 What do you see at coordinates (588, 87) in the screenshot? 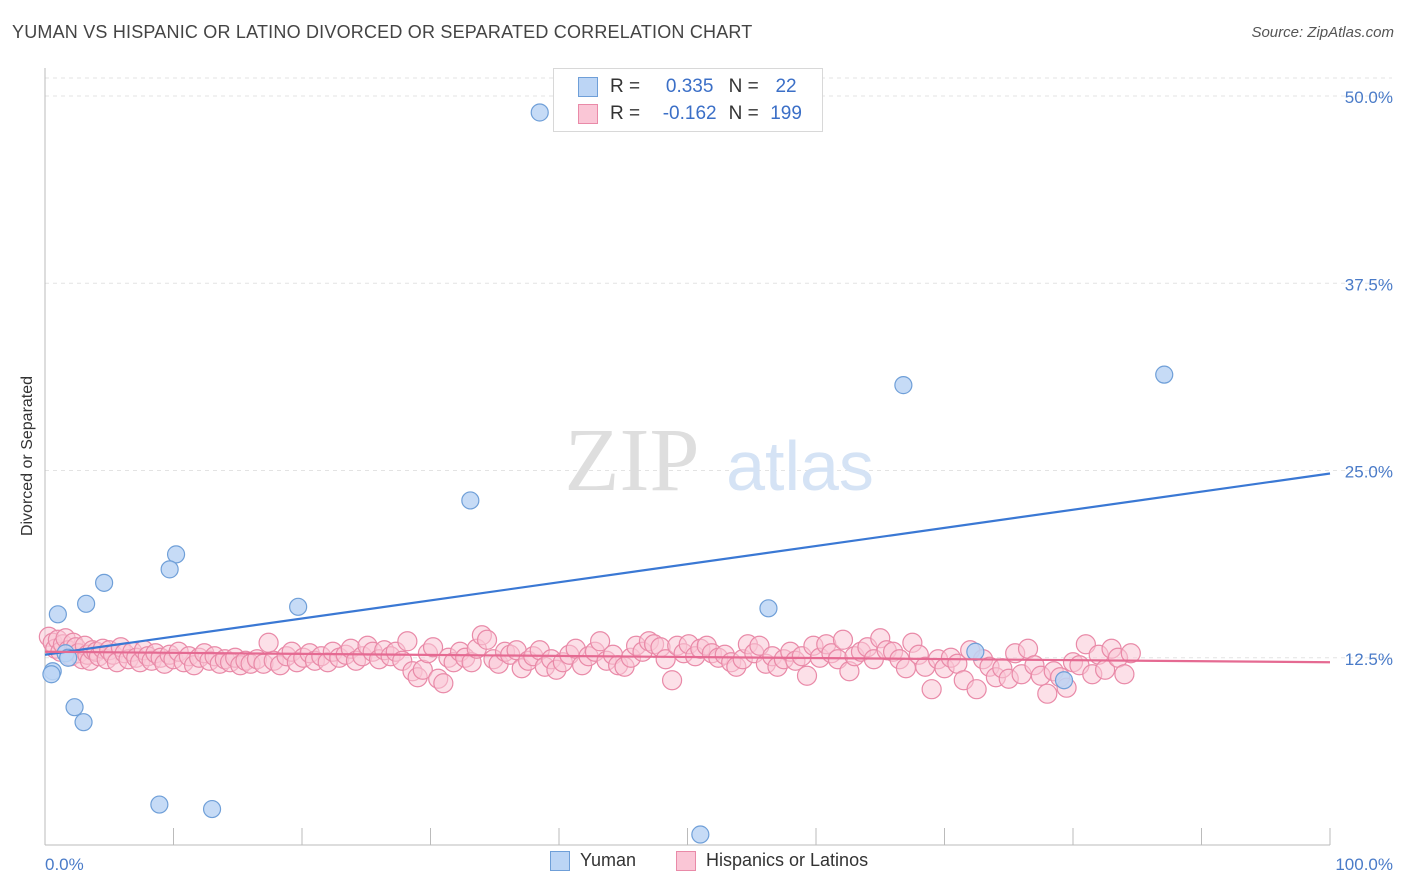
I see `yuman-swatch` at bounding box center [588, 87].